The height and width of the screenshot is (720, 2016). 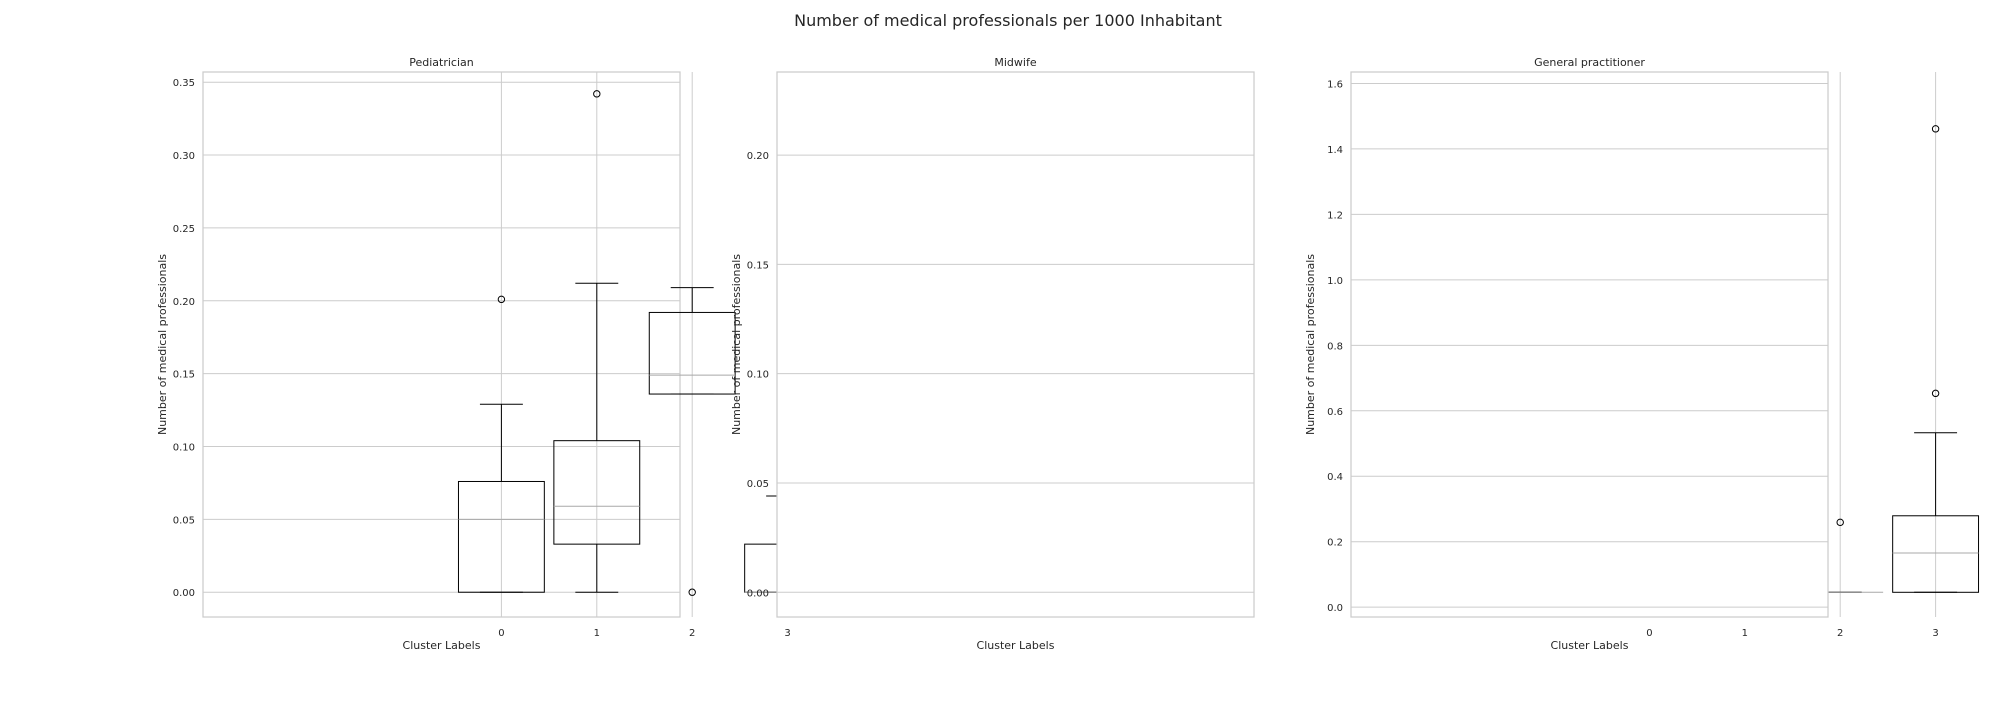 What do you see at coordinates (184, 229) in the screenshot?
I see `y-tick-label: 0.25` at bounding box center [184, 229].